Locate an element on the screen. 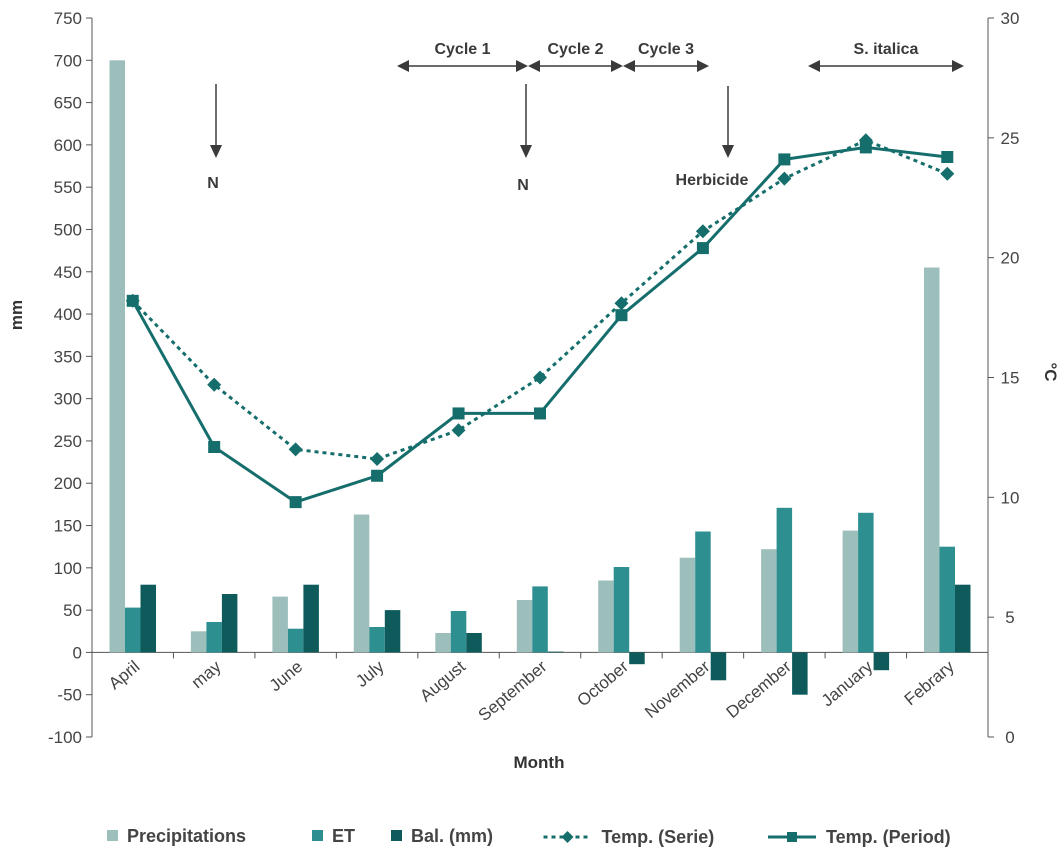  y-tick-label: 500 is located at coordinates (68, 229).